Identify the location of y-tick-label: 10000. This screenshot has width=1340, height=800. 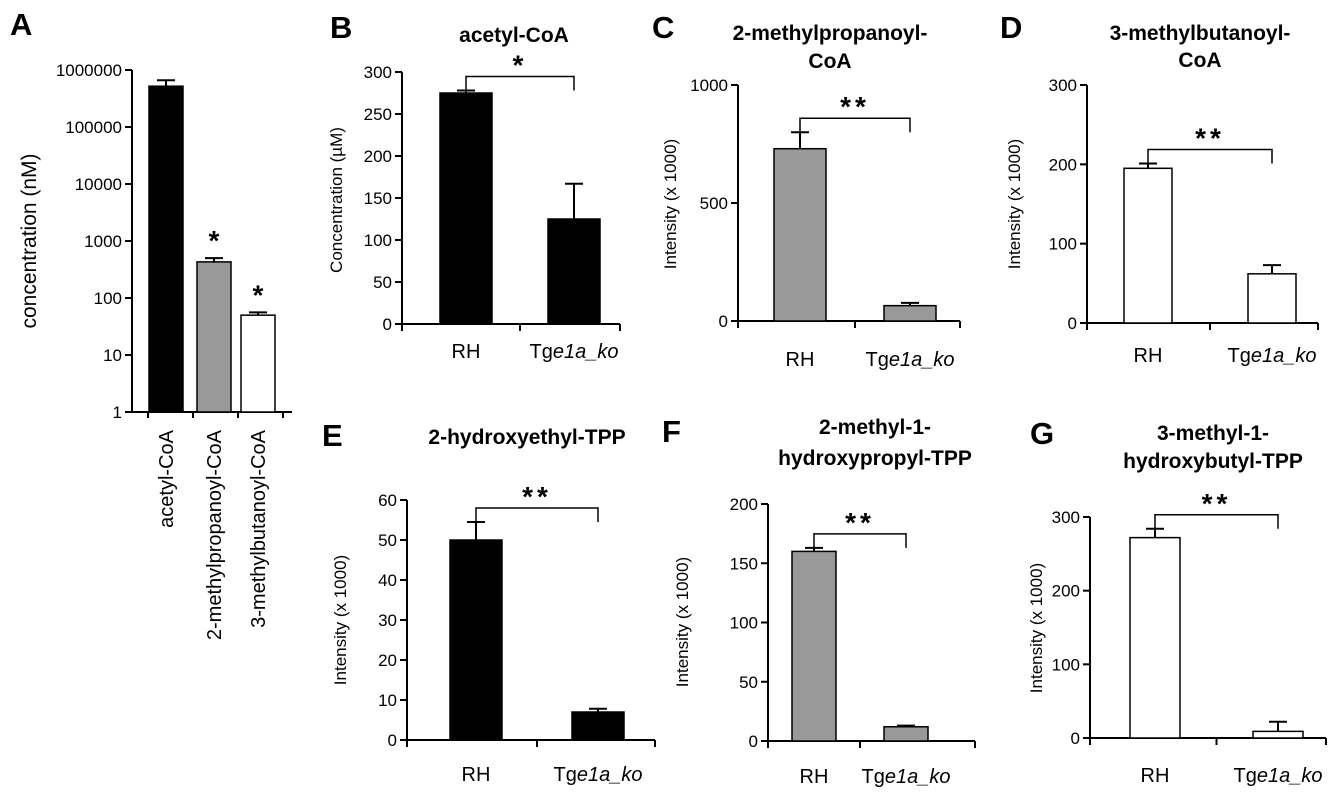
(98, 184).